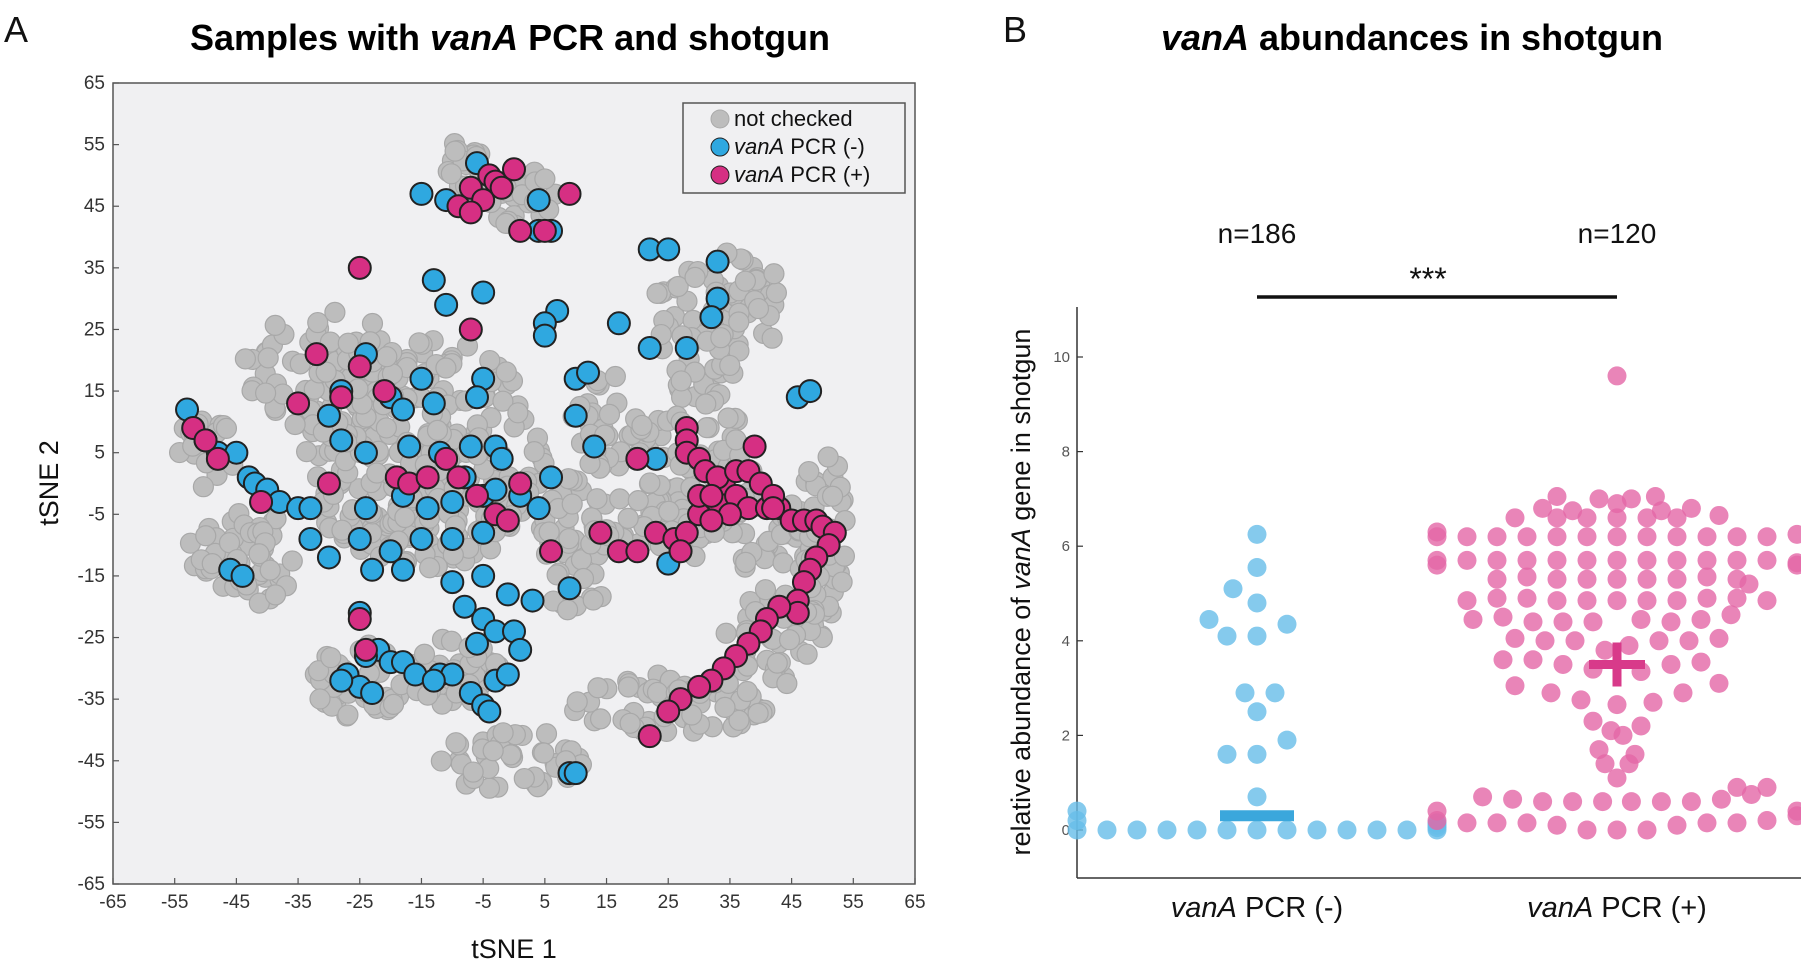 The width and height of the screenshot is (1801, 975). What do you see at coordinates (853, 902) in the screenshot?
I see `x-tick-label: 55` at bounding box center [853, 902].